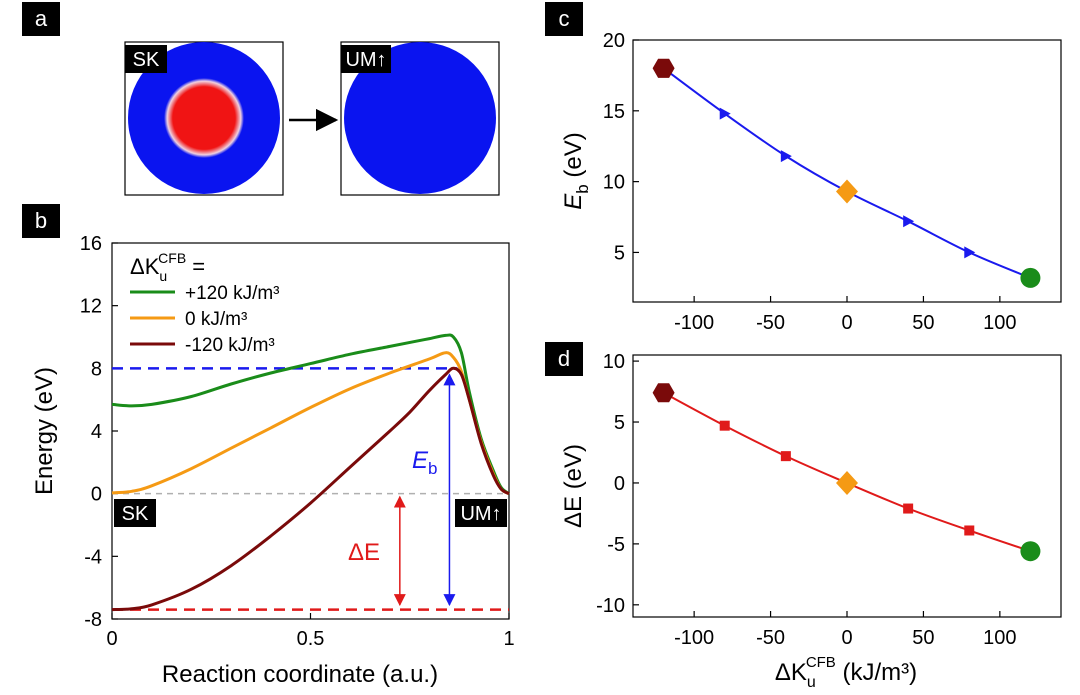  I want to click on c-xtick-label: 50, so click(923, 323).